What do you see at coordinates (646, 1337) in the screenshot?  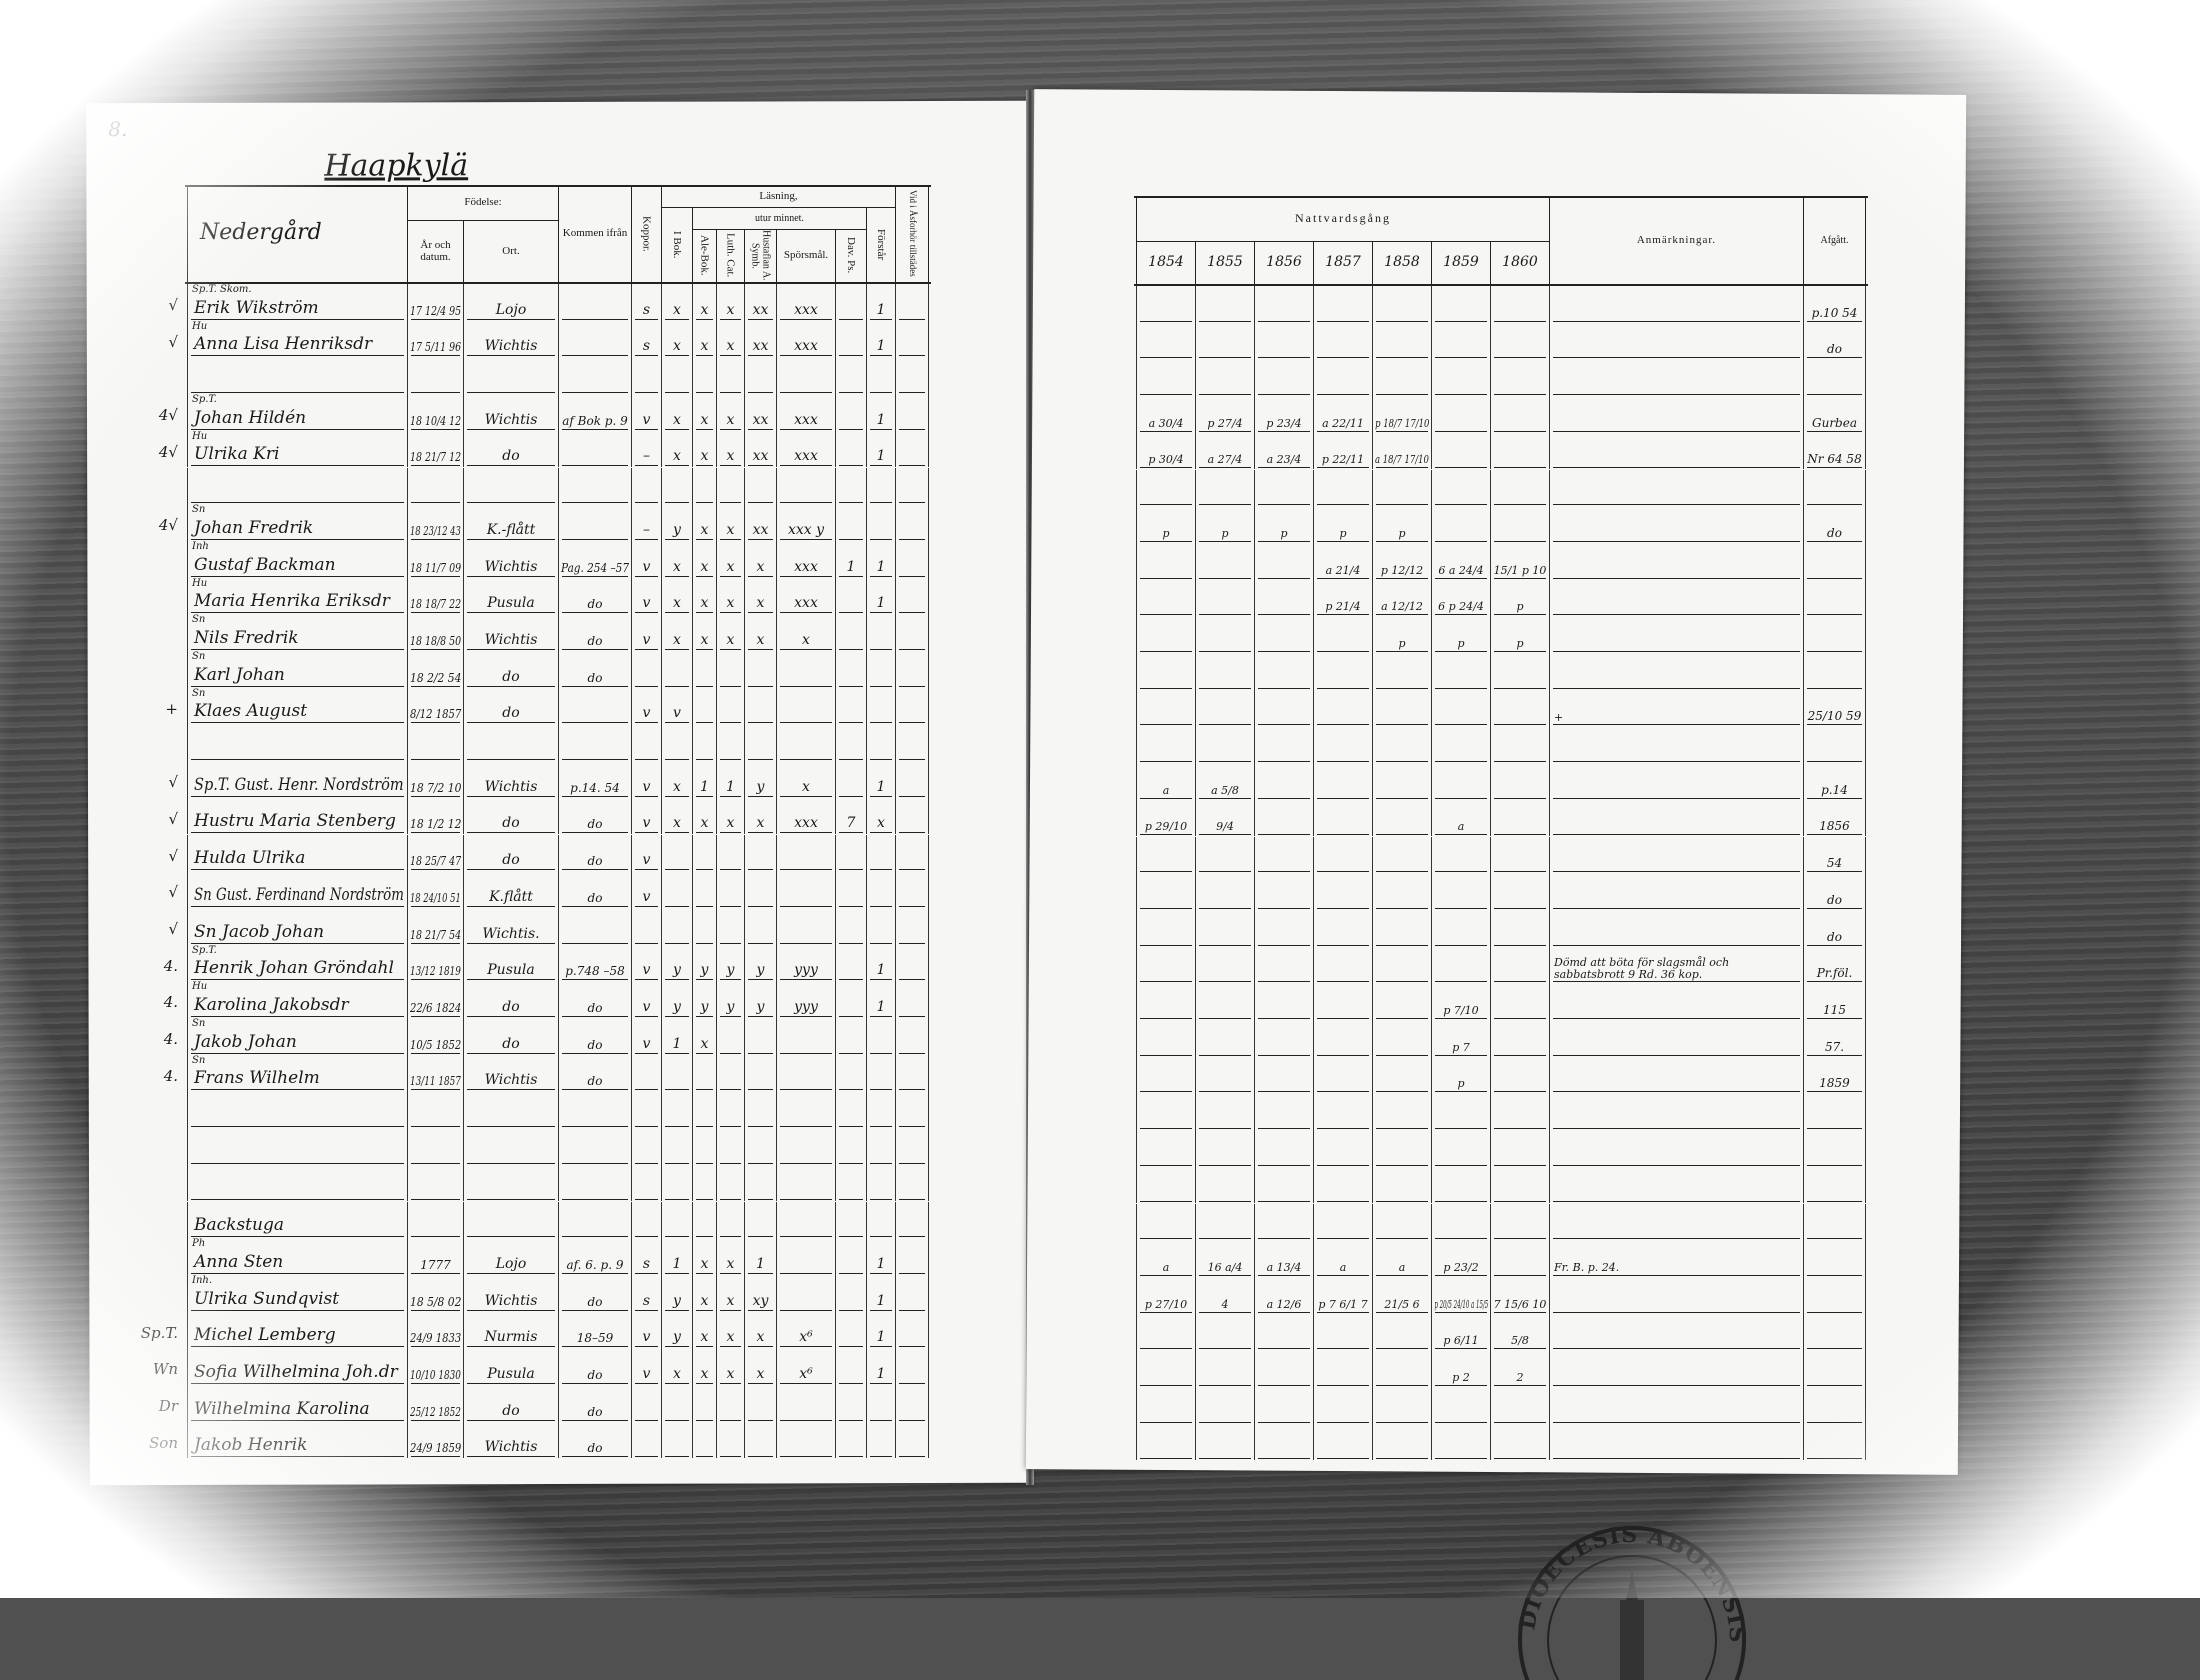 I see `koppor-cell-text: v` at bounding box center [646, 1337].